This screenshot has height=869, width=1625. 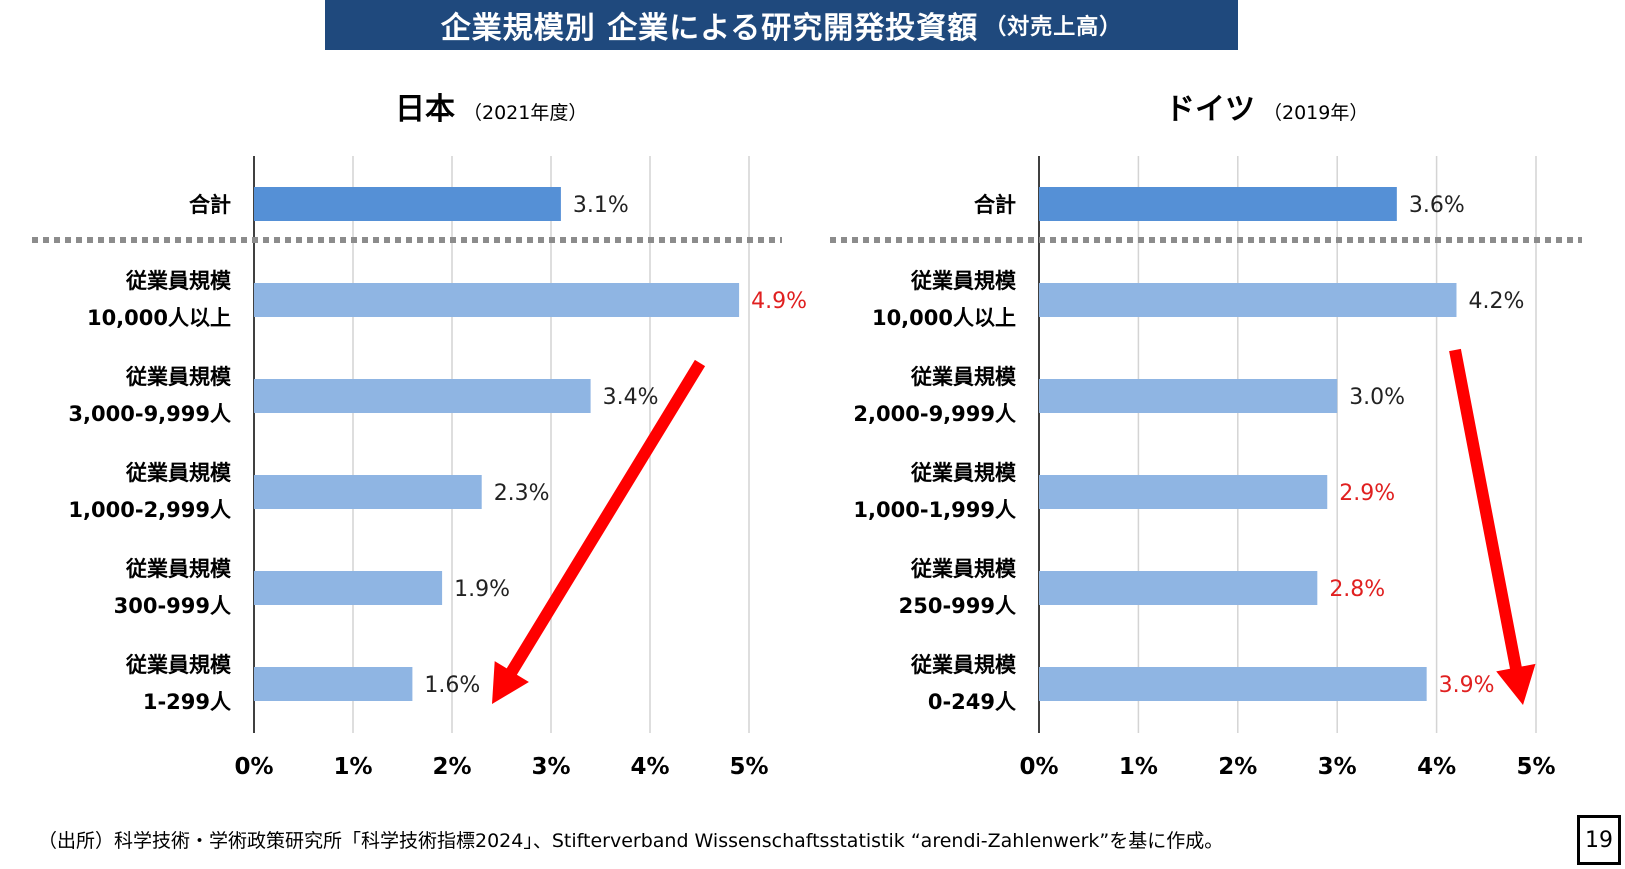 I want to click on value-label-japan-3: 2.3%, so click(x=522, y=493).